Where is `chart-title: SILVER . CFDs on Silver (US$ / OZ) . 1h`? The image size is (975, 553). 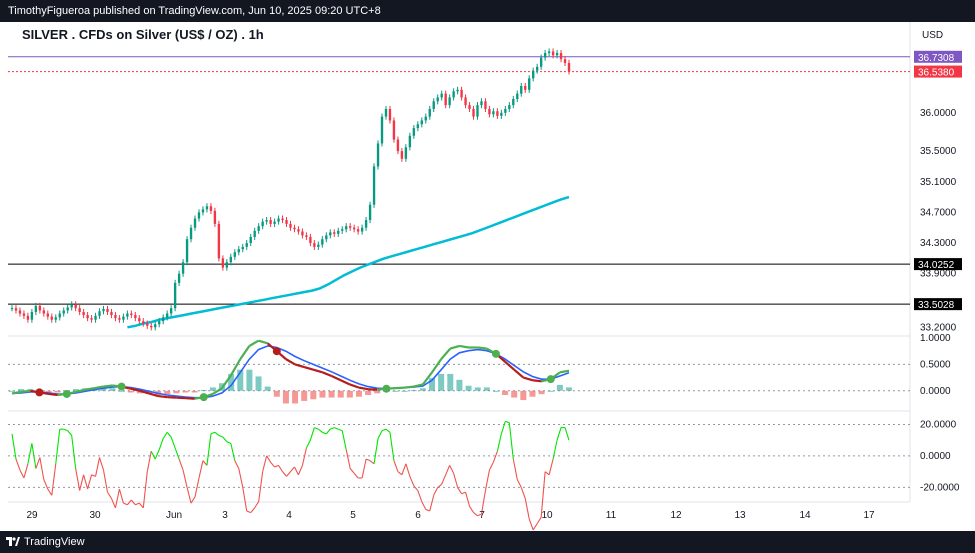
chart-title: SILVER . CFDs on Silver (US$ / OZ) . 1h is located at coordinates (143, 34).